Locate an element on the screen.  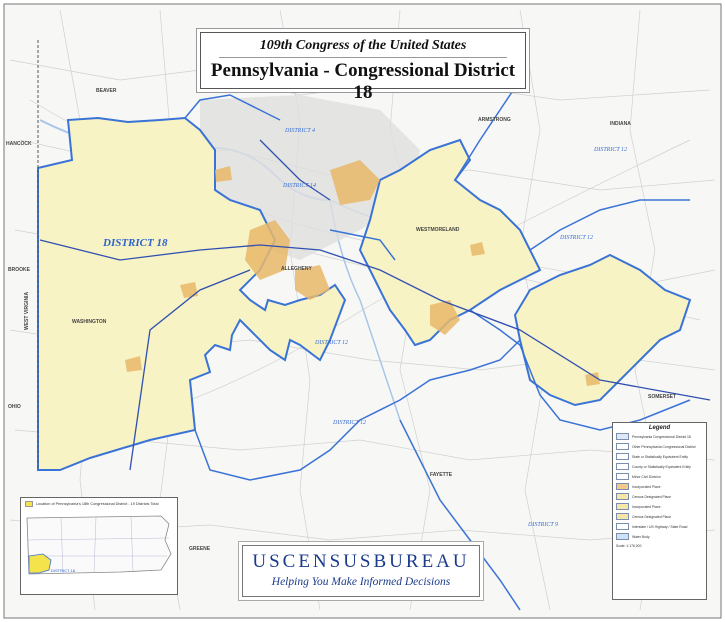
legend-item: Interstate / US Highway / State Road is located at coordinates (659, 526).